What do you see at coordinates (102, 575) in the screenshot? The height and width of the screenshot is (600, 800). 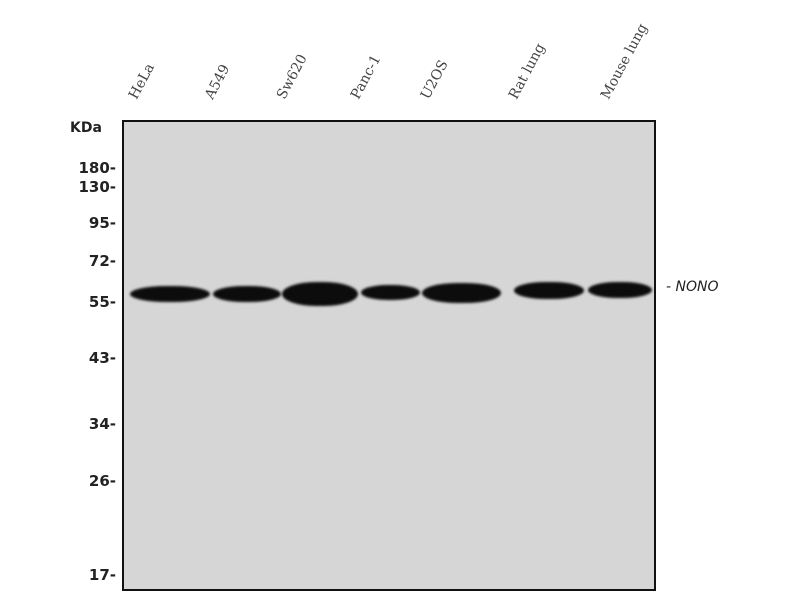 I see `mw-marker: 17-` at bounding box center [102, 575].